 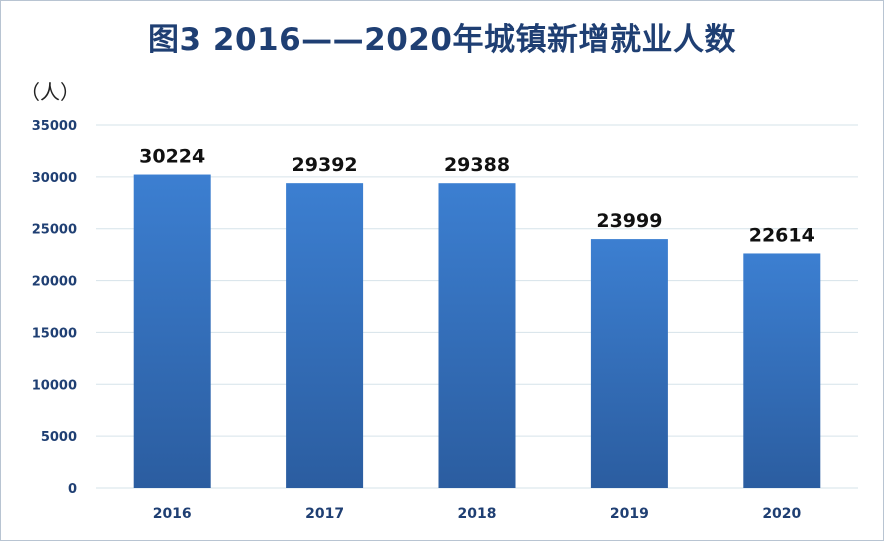 What do you see at coordinates (172, 157) in the screenshot?
I see `data-label-2016: 30224` at bounding box center [172, 157].